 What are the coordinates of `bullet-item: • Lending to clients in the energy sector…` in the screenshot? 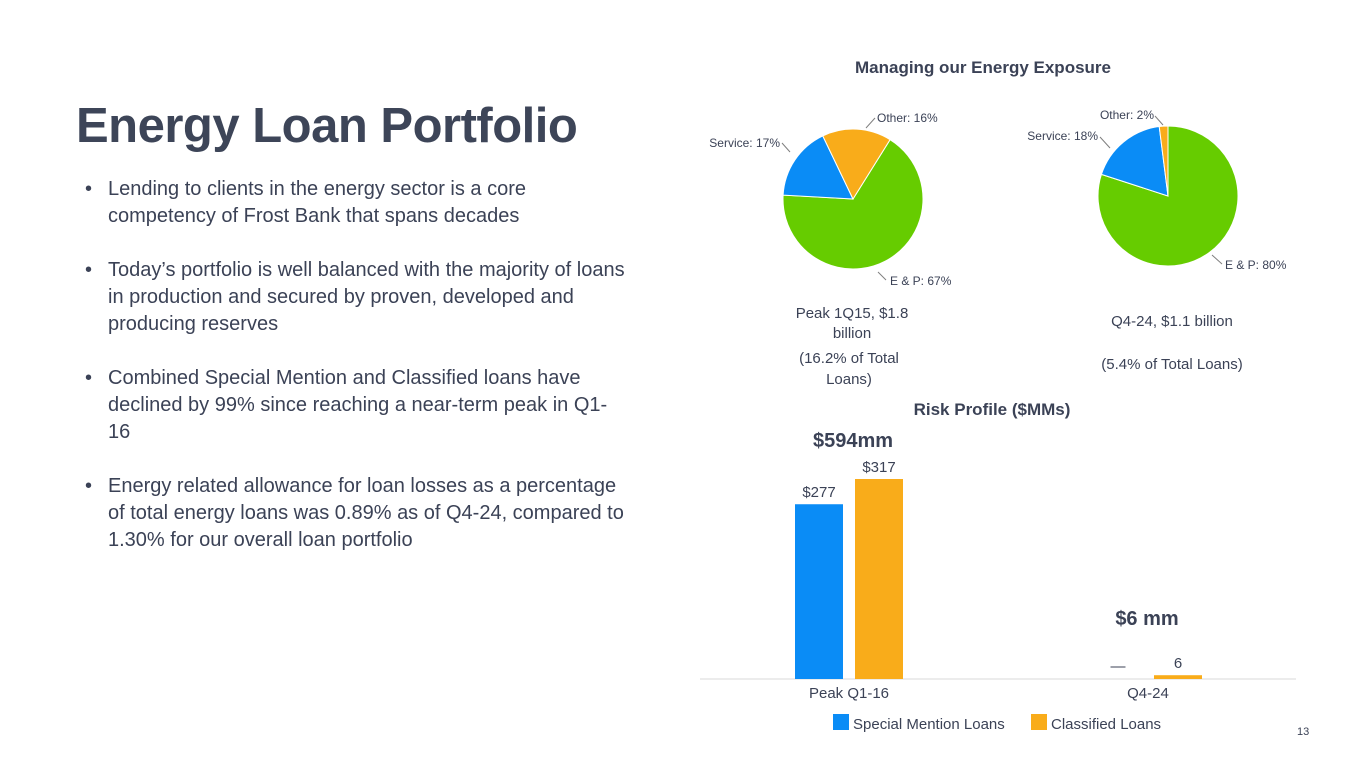 It's located at (355, 203).